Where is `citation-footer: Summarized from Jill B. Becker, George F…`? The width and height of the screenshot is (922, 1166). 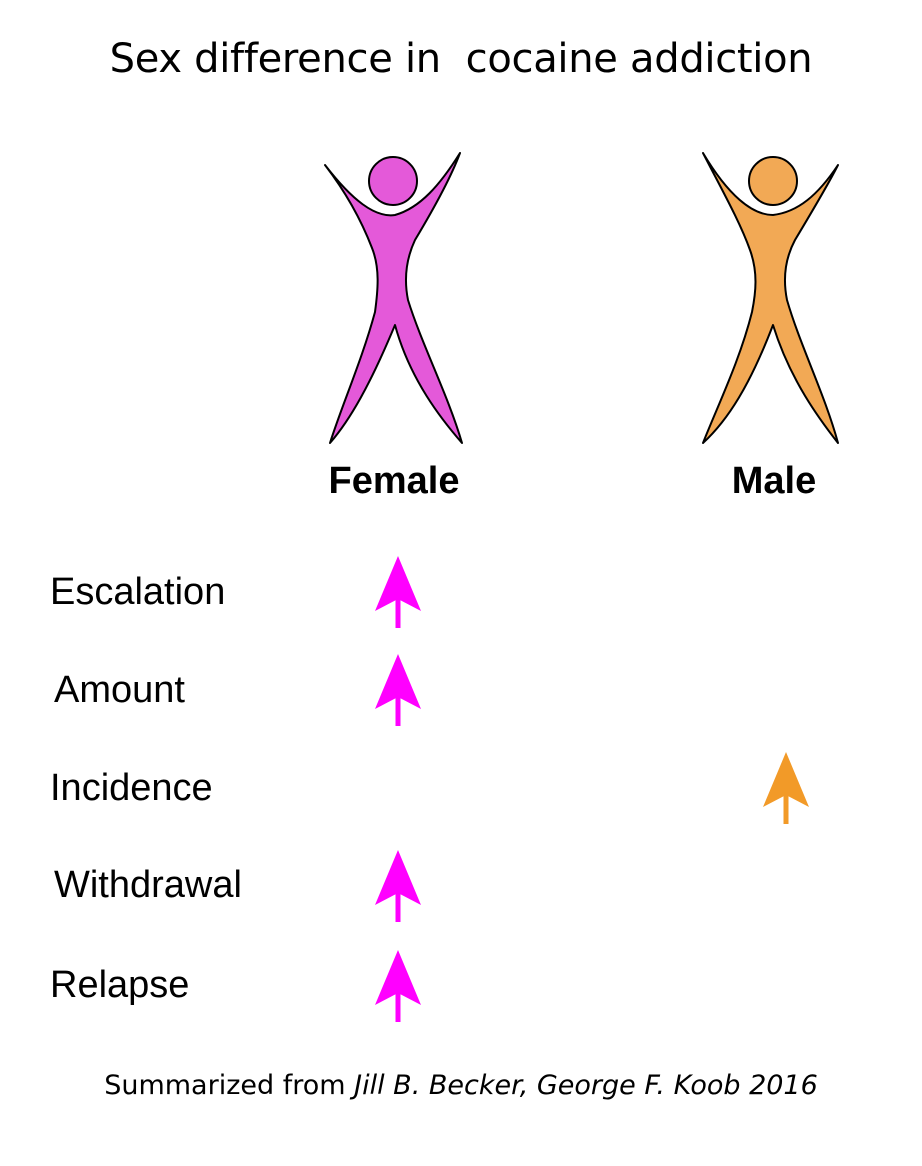
citation-footer: Summarized from Jill B. Becker, George F… is located at coordinates (461, 1085).